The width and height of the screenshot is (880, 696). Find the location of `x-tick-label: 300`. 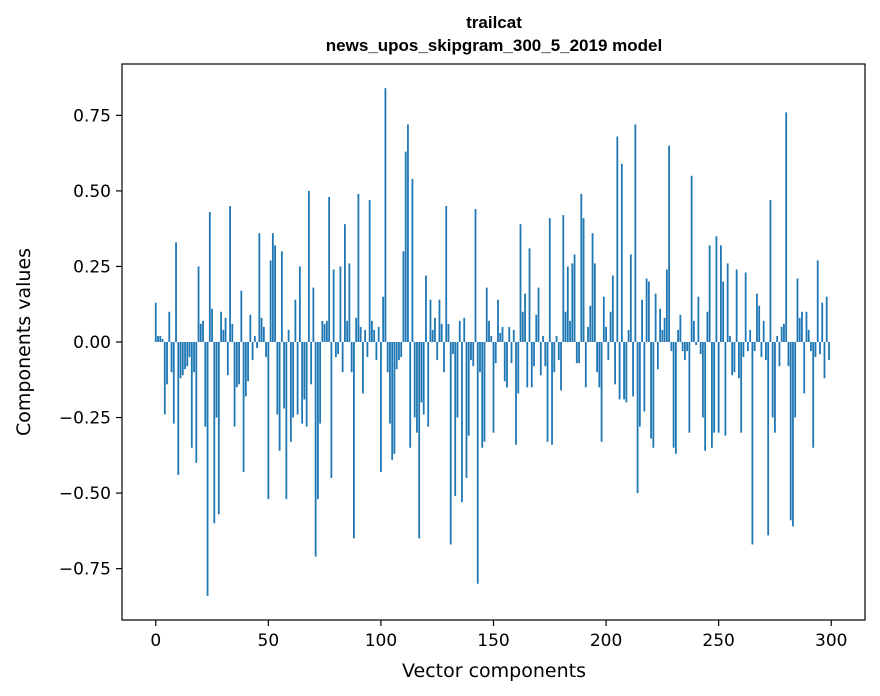

x-tick-label: 300 is located at coordinates (831, 641).